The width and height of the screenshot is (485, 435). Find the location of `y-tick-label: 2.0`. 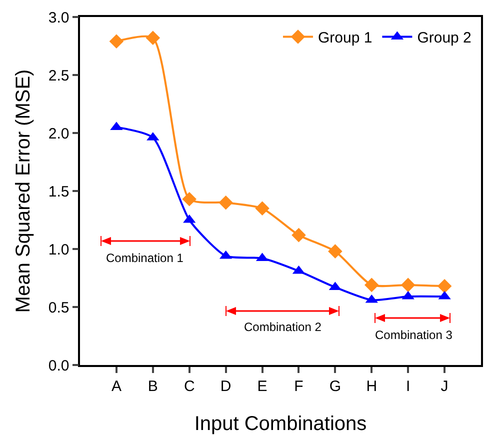

y-tick-label: 2.0 is located at coordinates (59, 133).